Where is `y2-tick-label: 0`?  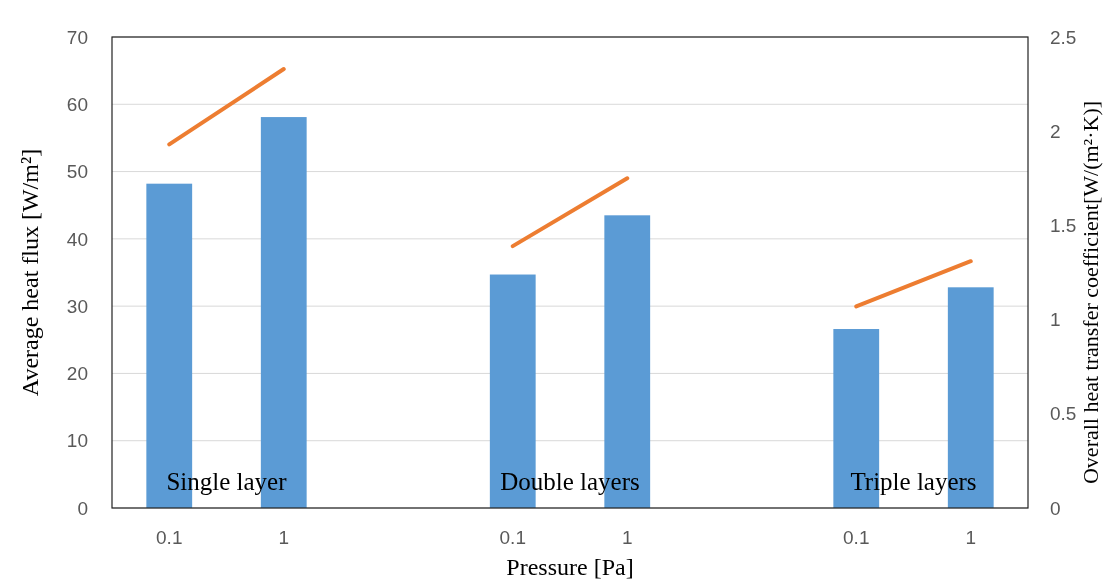
y2-tick-label: 0 is located at coordinates (1055, 508).